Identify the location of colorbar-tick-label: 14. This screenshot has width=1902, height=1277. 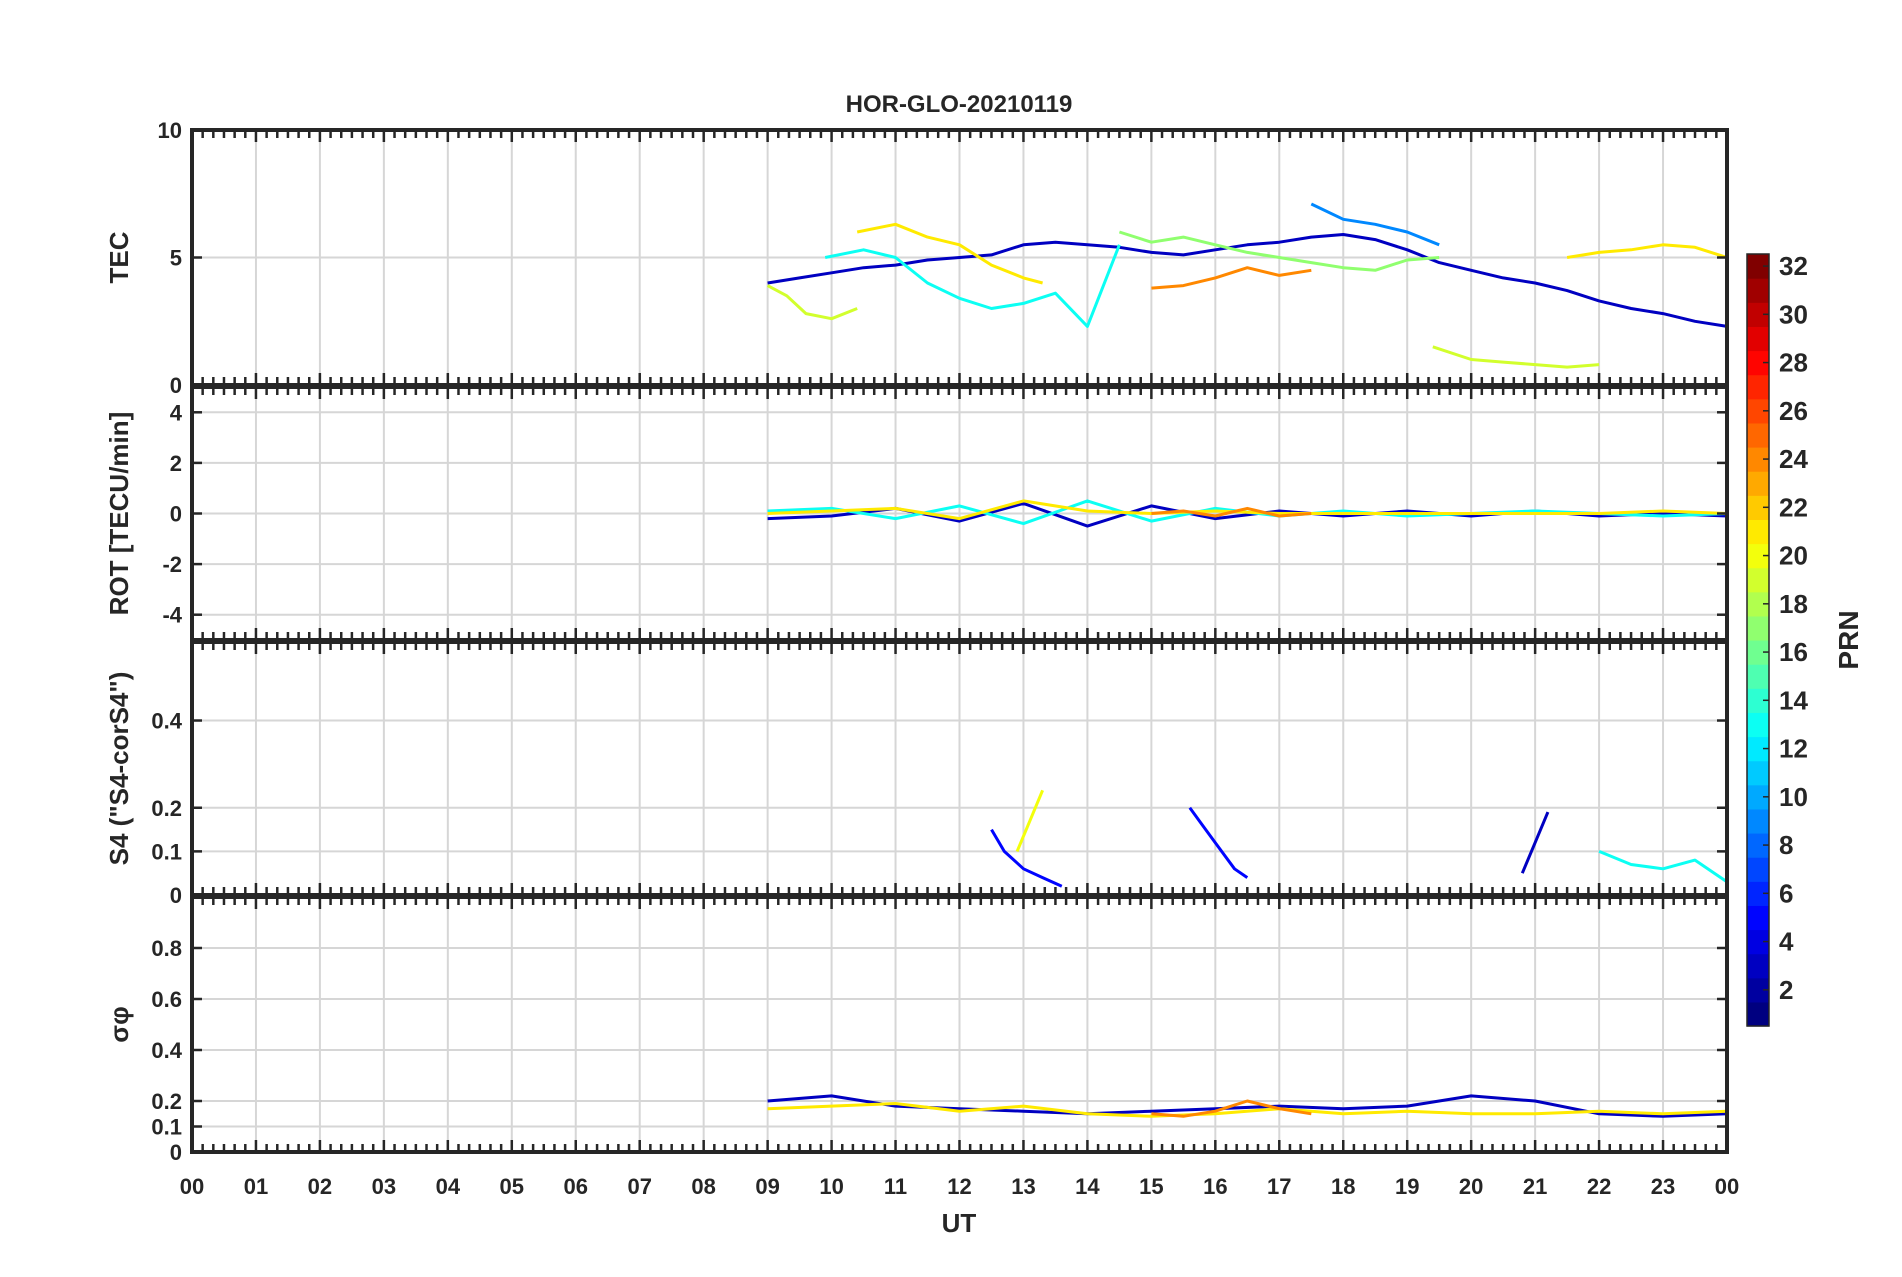
(1793, 700).